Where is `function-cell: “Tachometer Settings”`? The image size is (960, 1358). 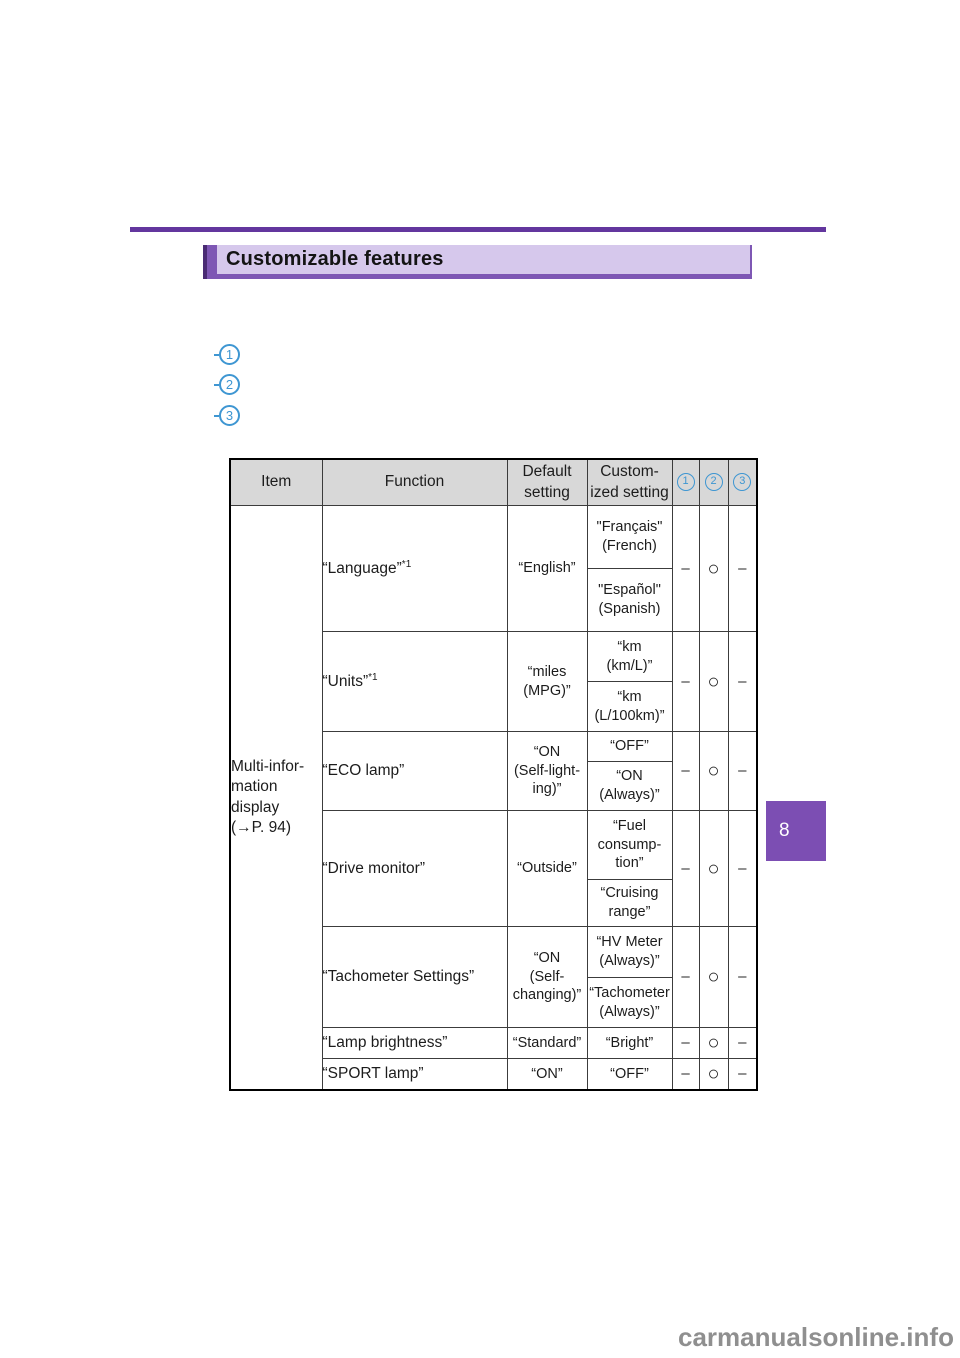 function-cell: “Tachometer Settings” is located at coordinates (414, 977).